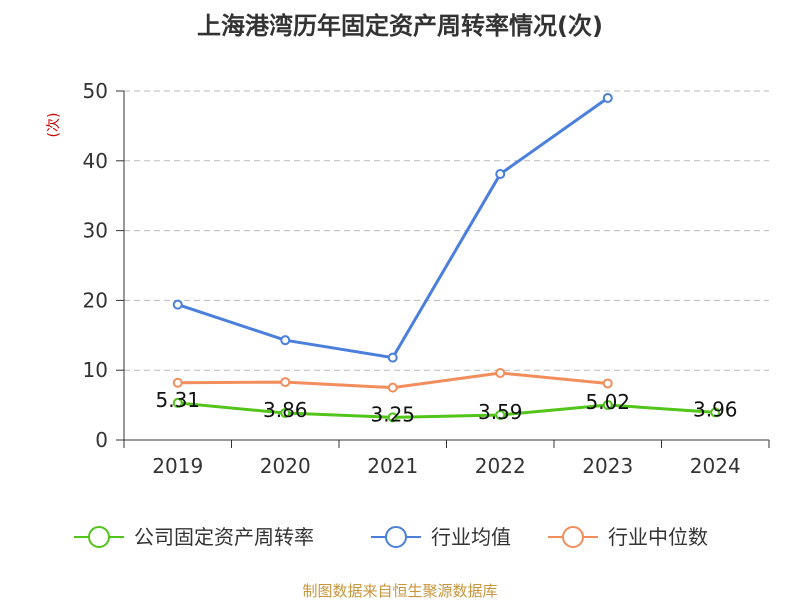 Image resolution: width=800 pixels, height=600 pixels. I want to click on data-label: 3.86, so click(285, 410).